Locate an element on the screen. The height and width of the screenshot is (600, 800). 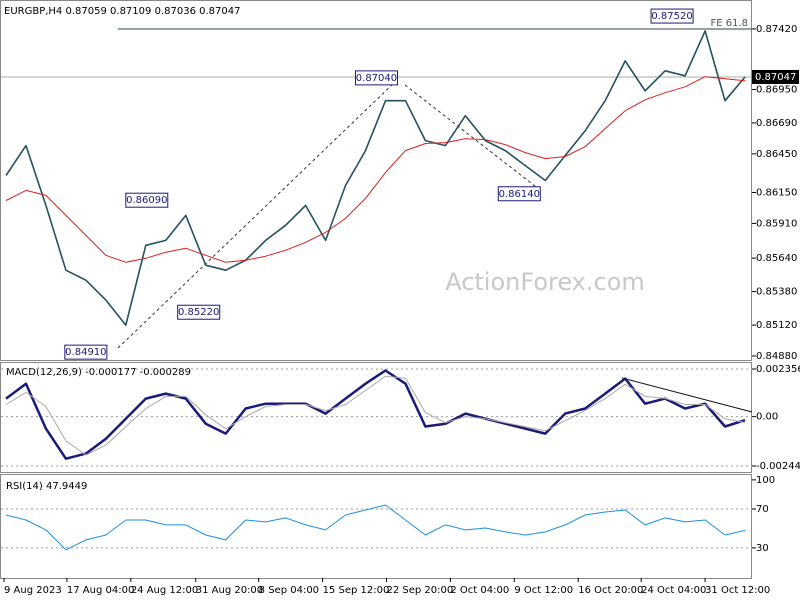
x-tick-label: 22 Sep 20:00 is located at coordinates (419, 590).